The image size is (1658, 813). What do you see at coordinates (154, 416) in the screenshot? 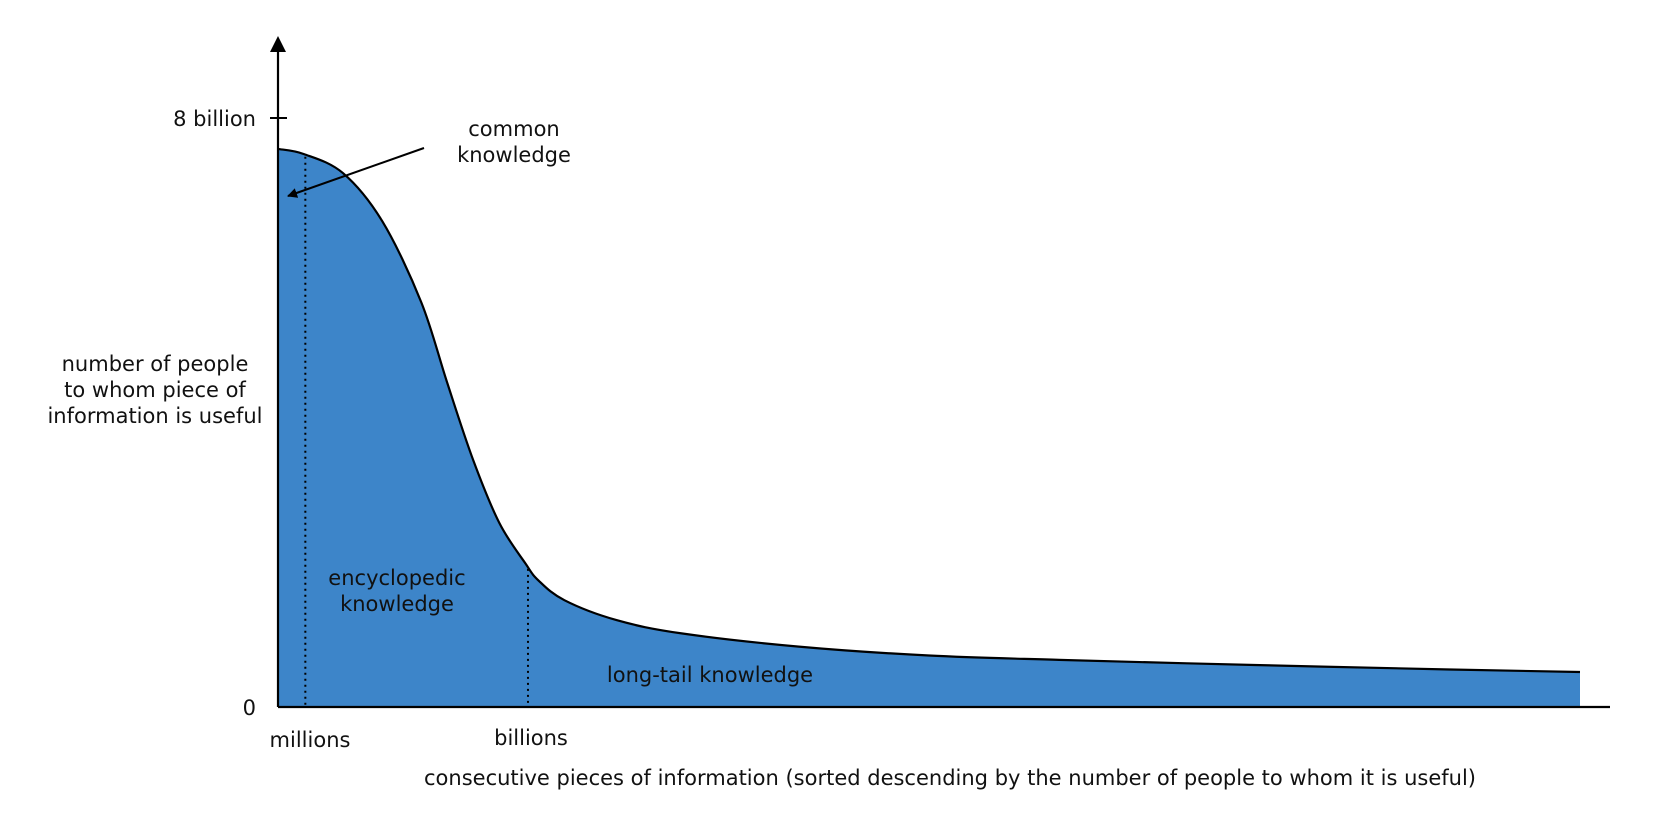
I see `y-axis-title-line-2: information is useful` at bounding box center [154, 416].